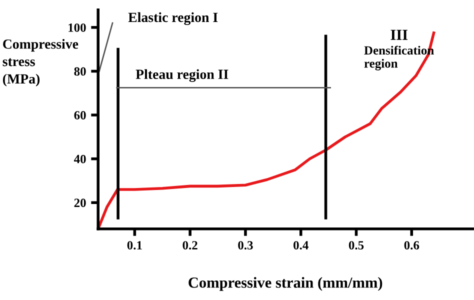 Image resolution: width=474 pixels, height=300 pixels. I want to click on annotation: Plteau region II, so click(182, 75).